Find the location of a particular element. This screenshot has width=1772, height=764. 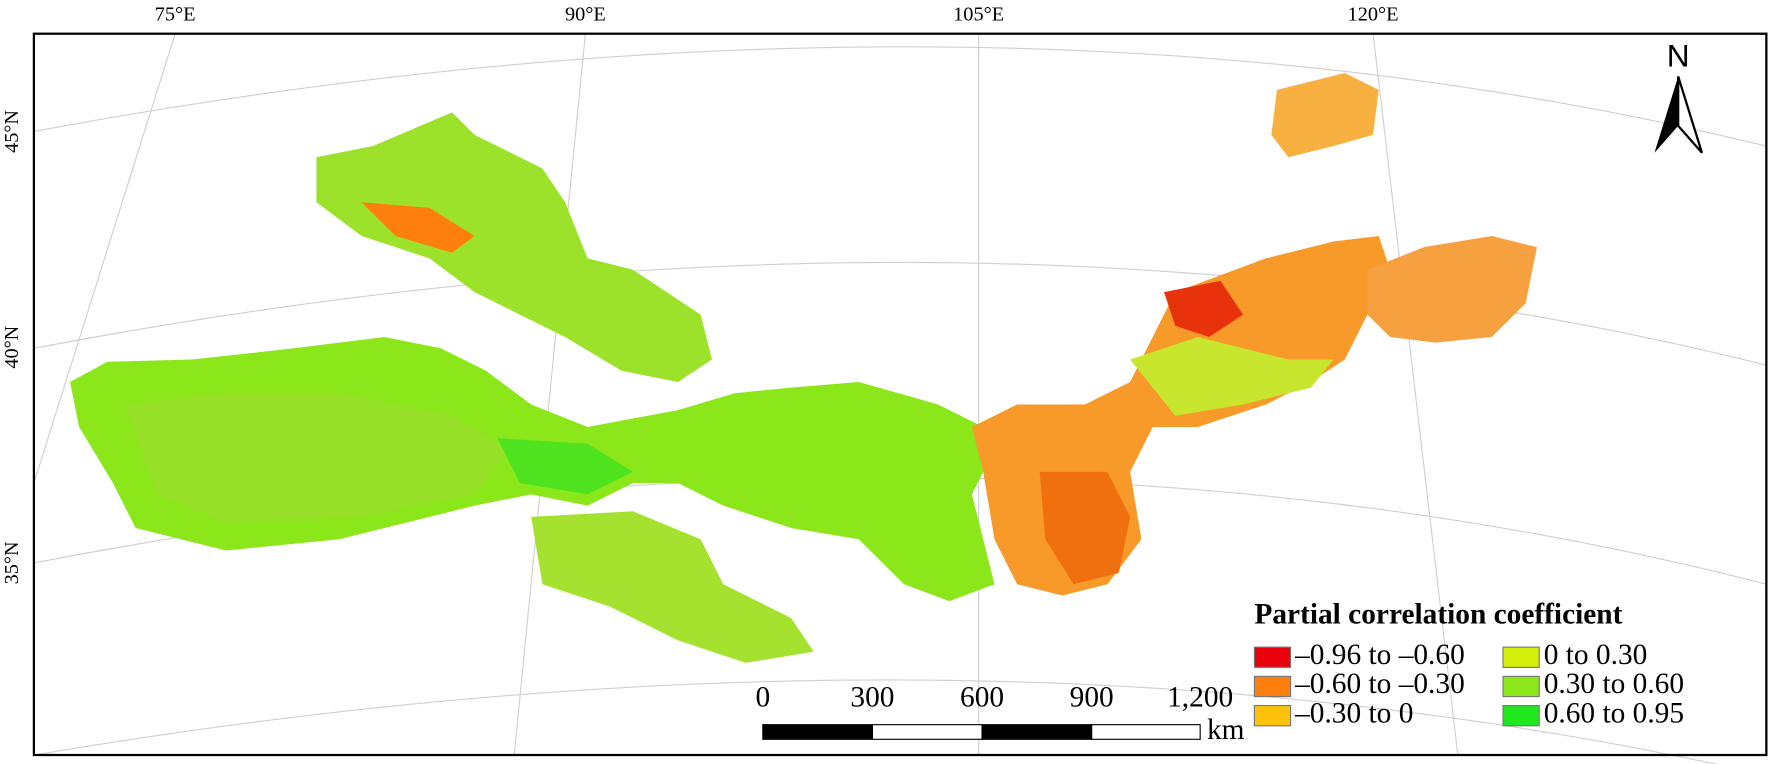

legend-label: 0 to 0.30 is located at coordinates (1596, 655).